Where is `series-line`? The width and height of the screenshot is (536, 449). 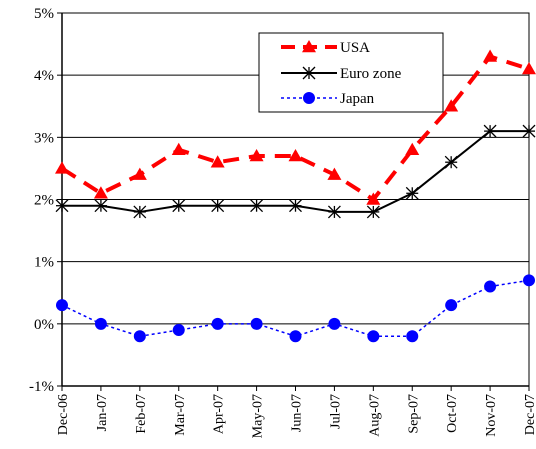 series-line is located at coordinates (295, 308).